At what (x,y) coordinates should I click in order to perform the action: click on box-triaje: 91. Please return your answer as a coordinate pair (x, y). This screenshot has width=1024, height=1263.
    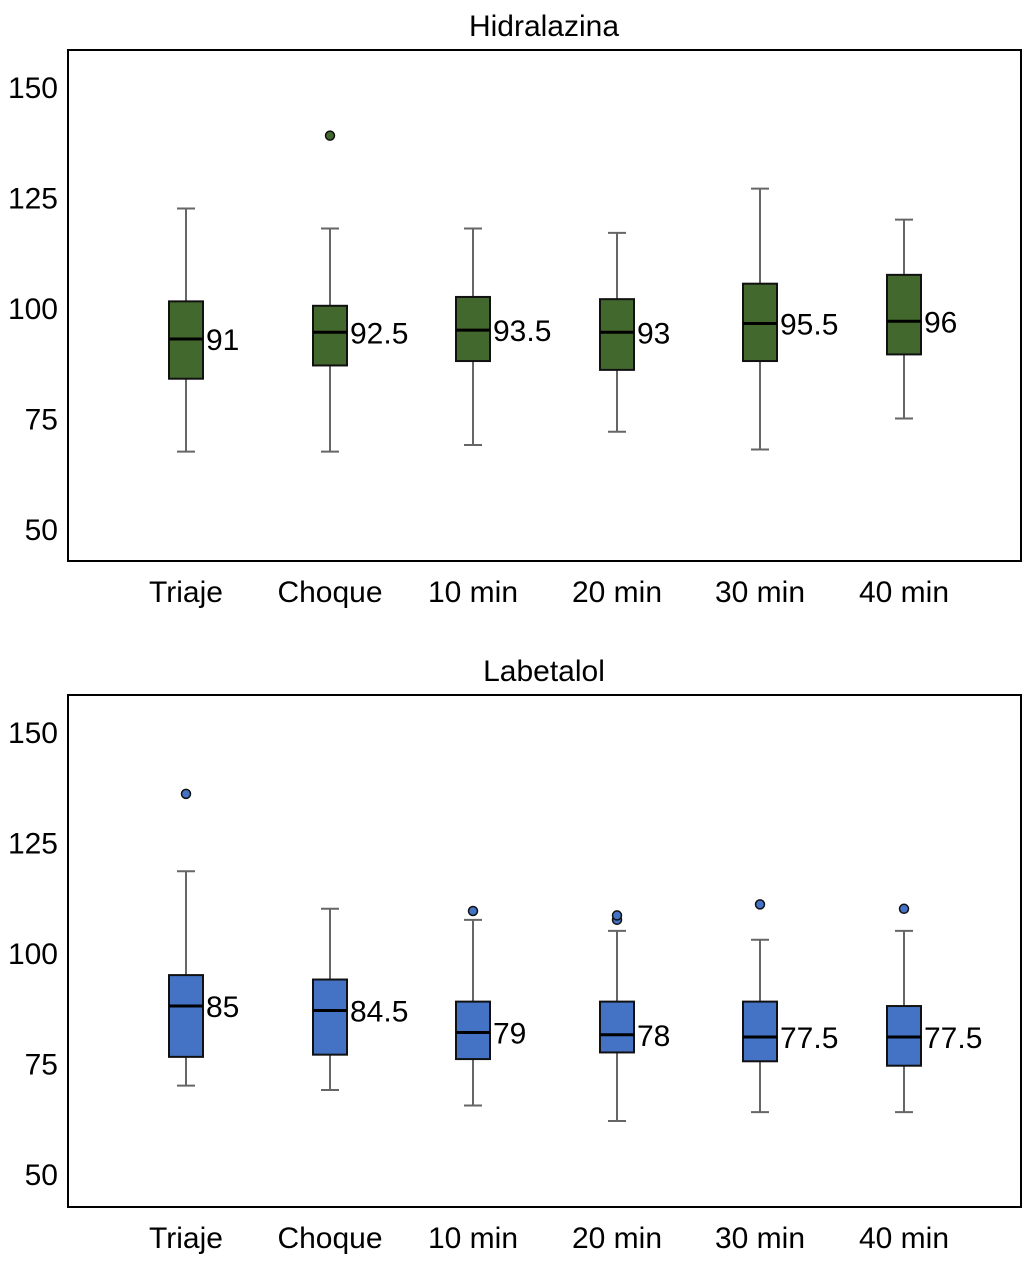
    Looking at the image, I should click on (203, 330).